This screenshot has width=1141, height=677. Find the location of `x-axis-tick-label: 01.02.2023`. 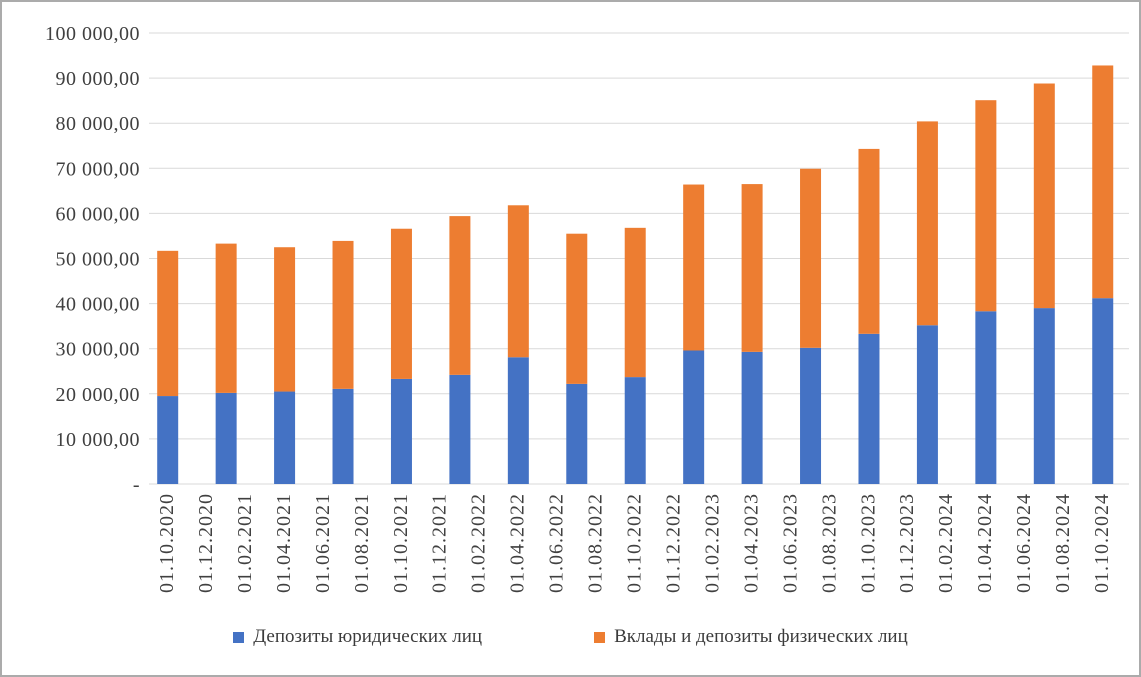

x-axis-tick-label: 01.02.2023 is located at coordinates (712, 543).